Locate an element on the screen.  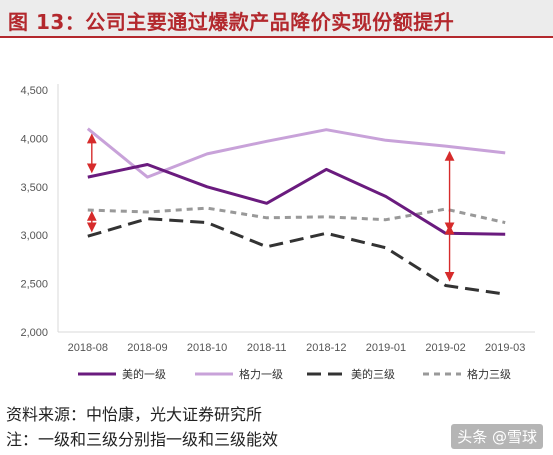
x-tick-label: 2018-09 is located at coordinates (147, 348).